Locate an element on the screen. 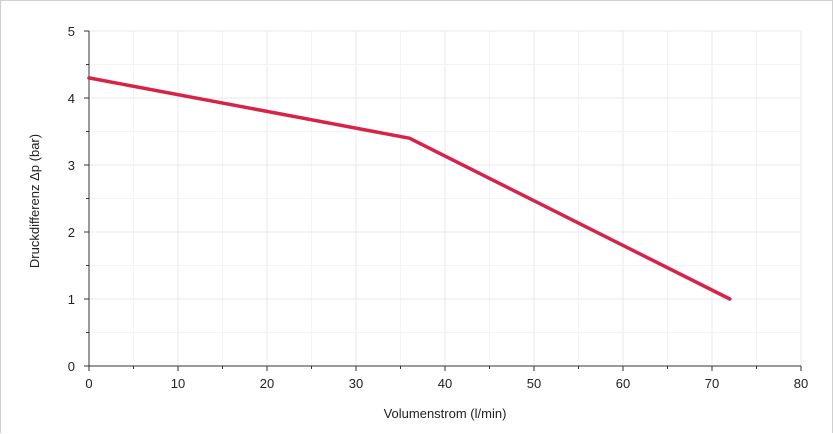 The image size is (833, 434). x-tick-label: 60 is located at coordinates (623, 383).